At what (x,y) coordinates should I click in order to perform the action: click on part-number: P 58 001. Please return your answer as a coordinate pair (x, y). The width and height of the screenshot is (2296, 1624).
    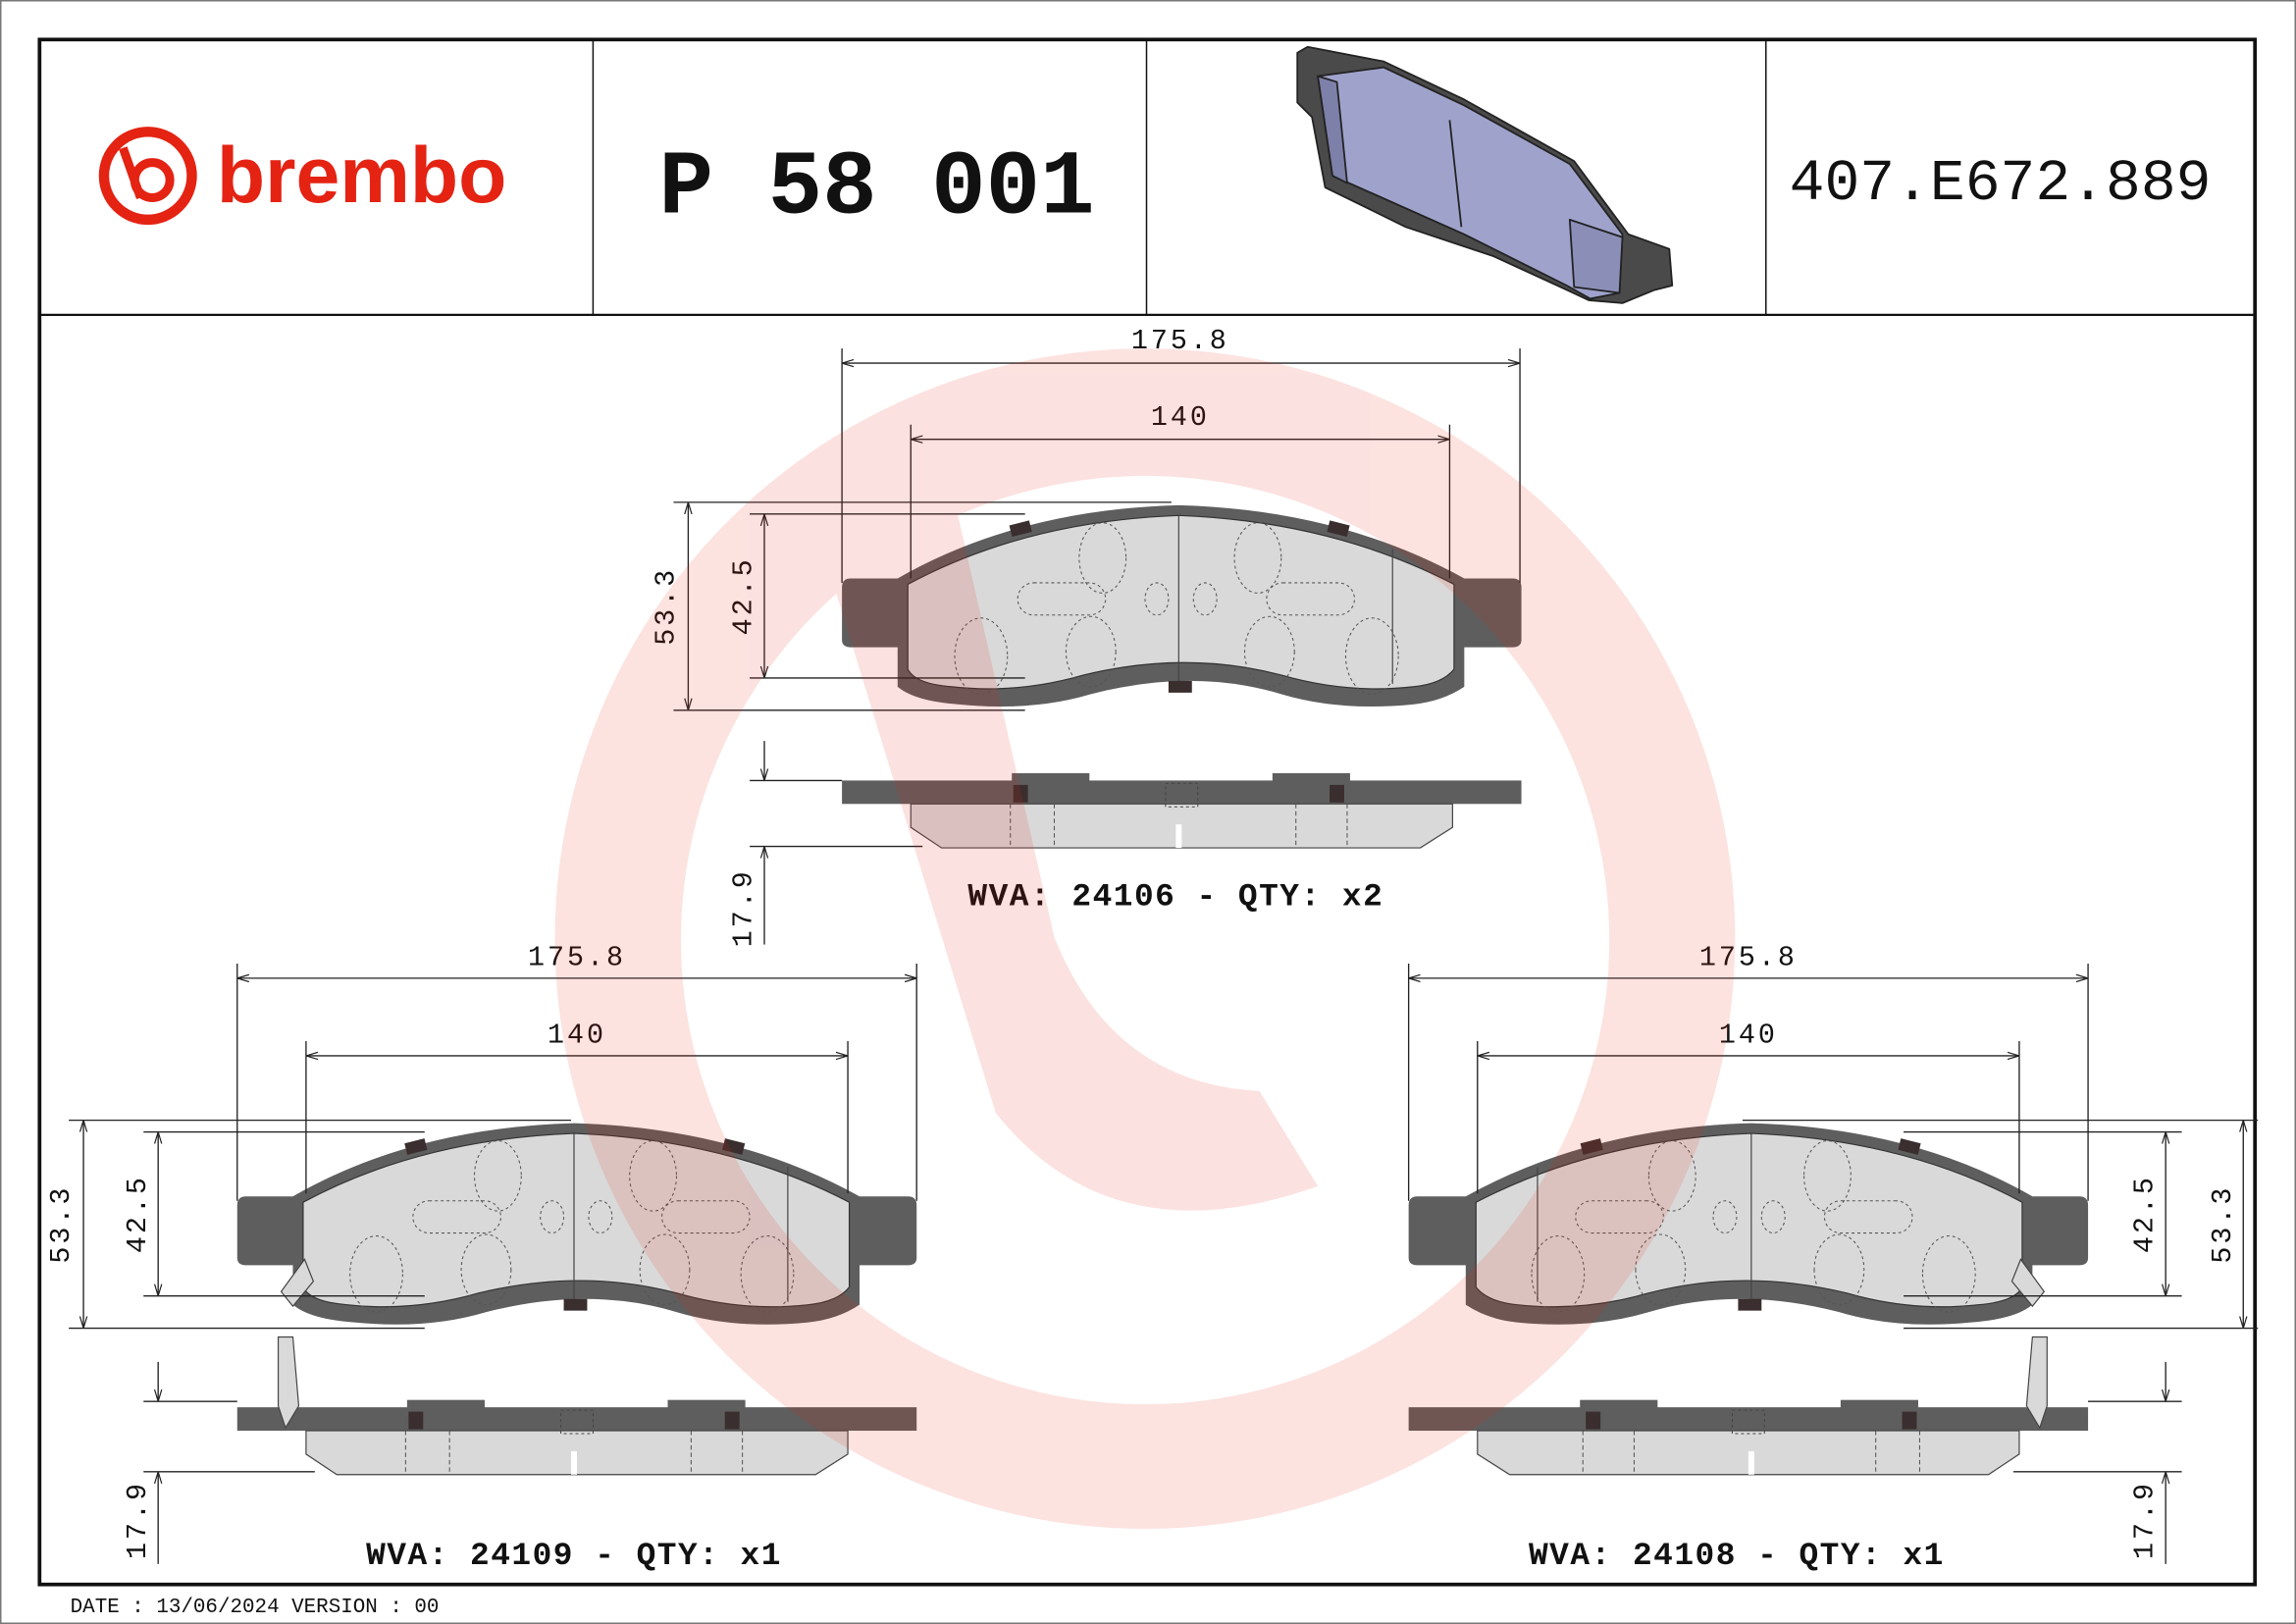
    Looking at the image, I should click on (877, 187).